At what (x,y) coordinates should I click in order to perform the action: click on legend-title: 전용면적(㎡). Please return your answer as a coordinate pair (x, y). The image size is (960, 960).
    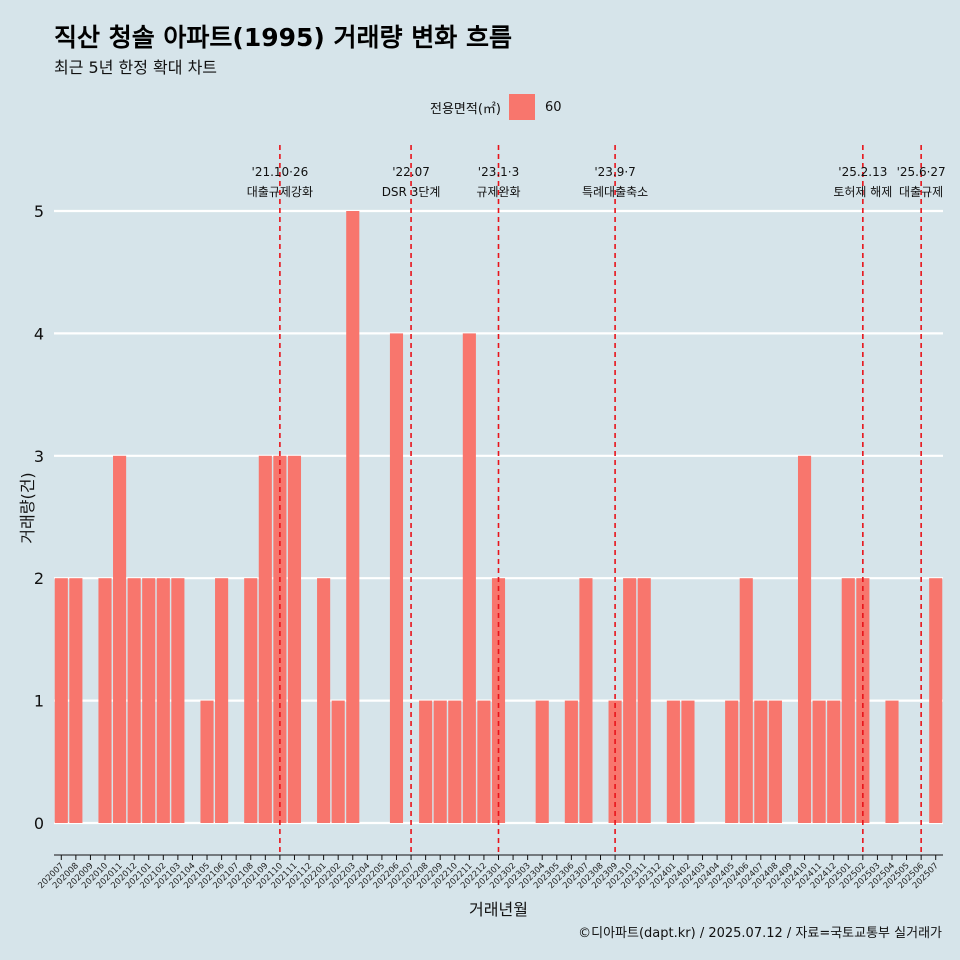
    Looking at the image, I should click on (465, 109).